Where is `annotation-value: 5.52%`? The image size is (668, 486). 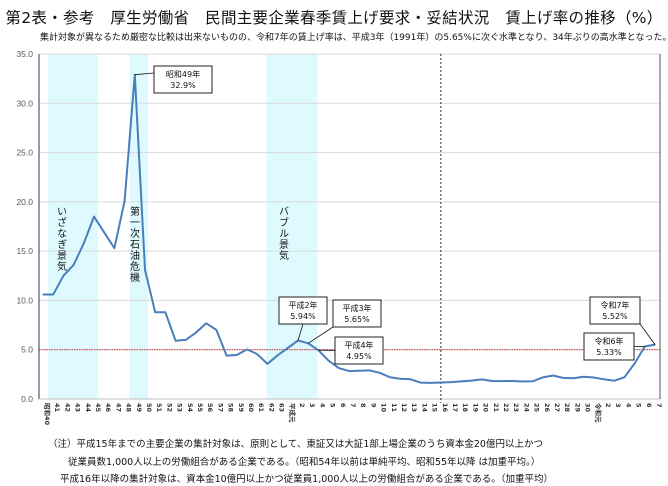 annotation-value: 5.52% is located at coordinates (615, 316).